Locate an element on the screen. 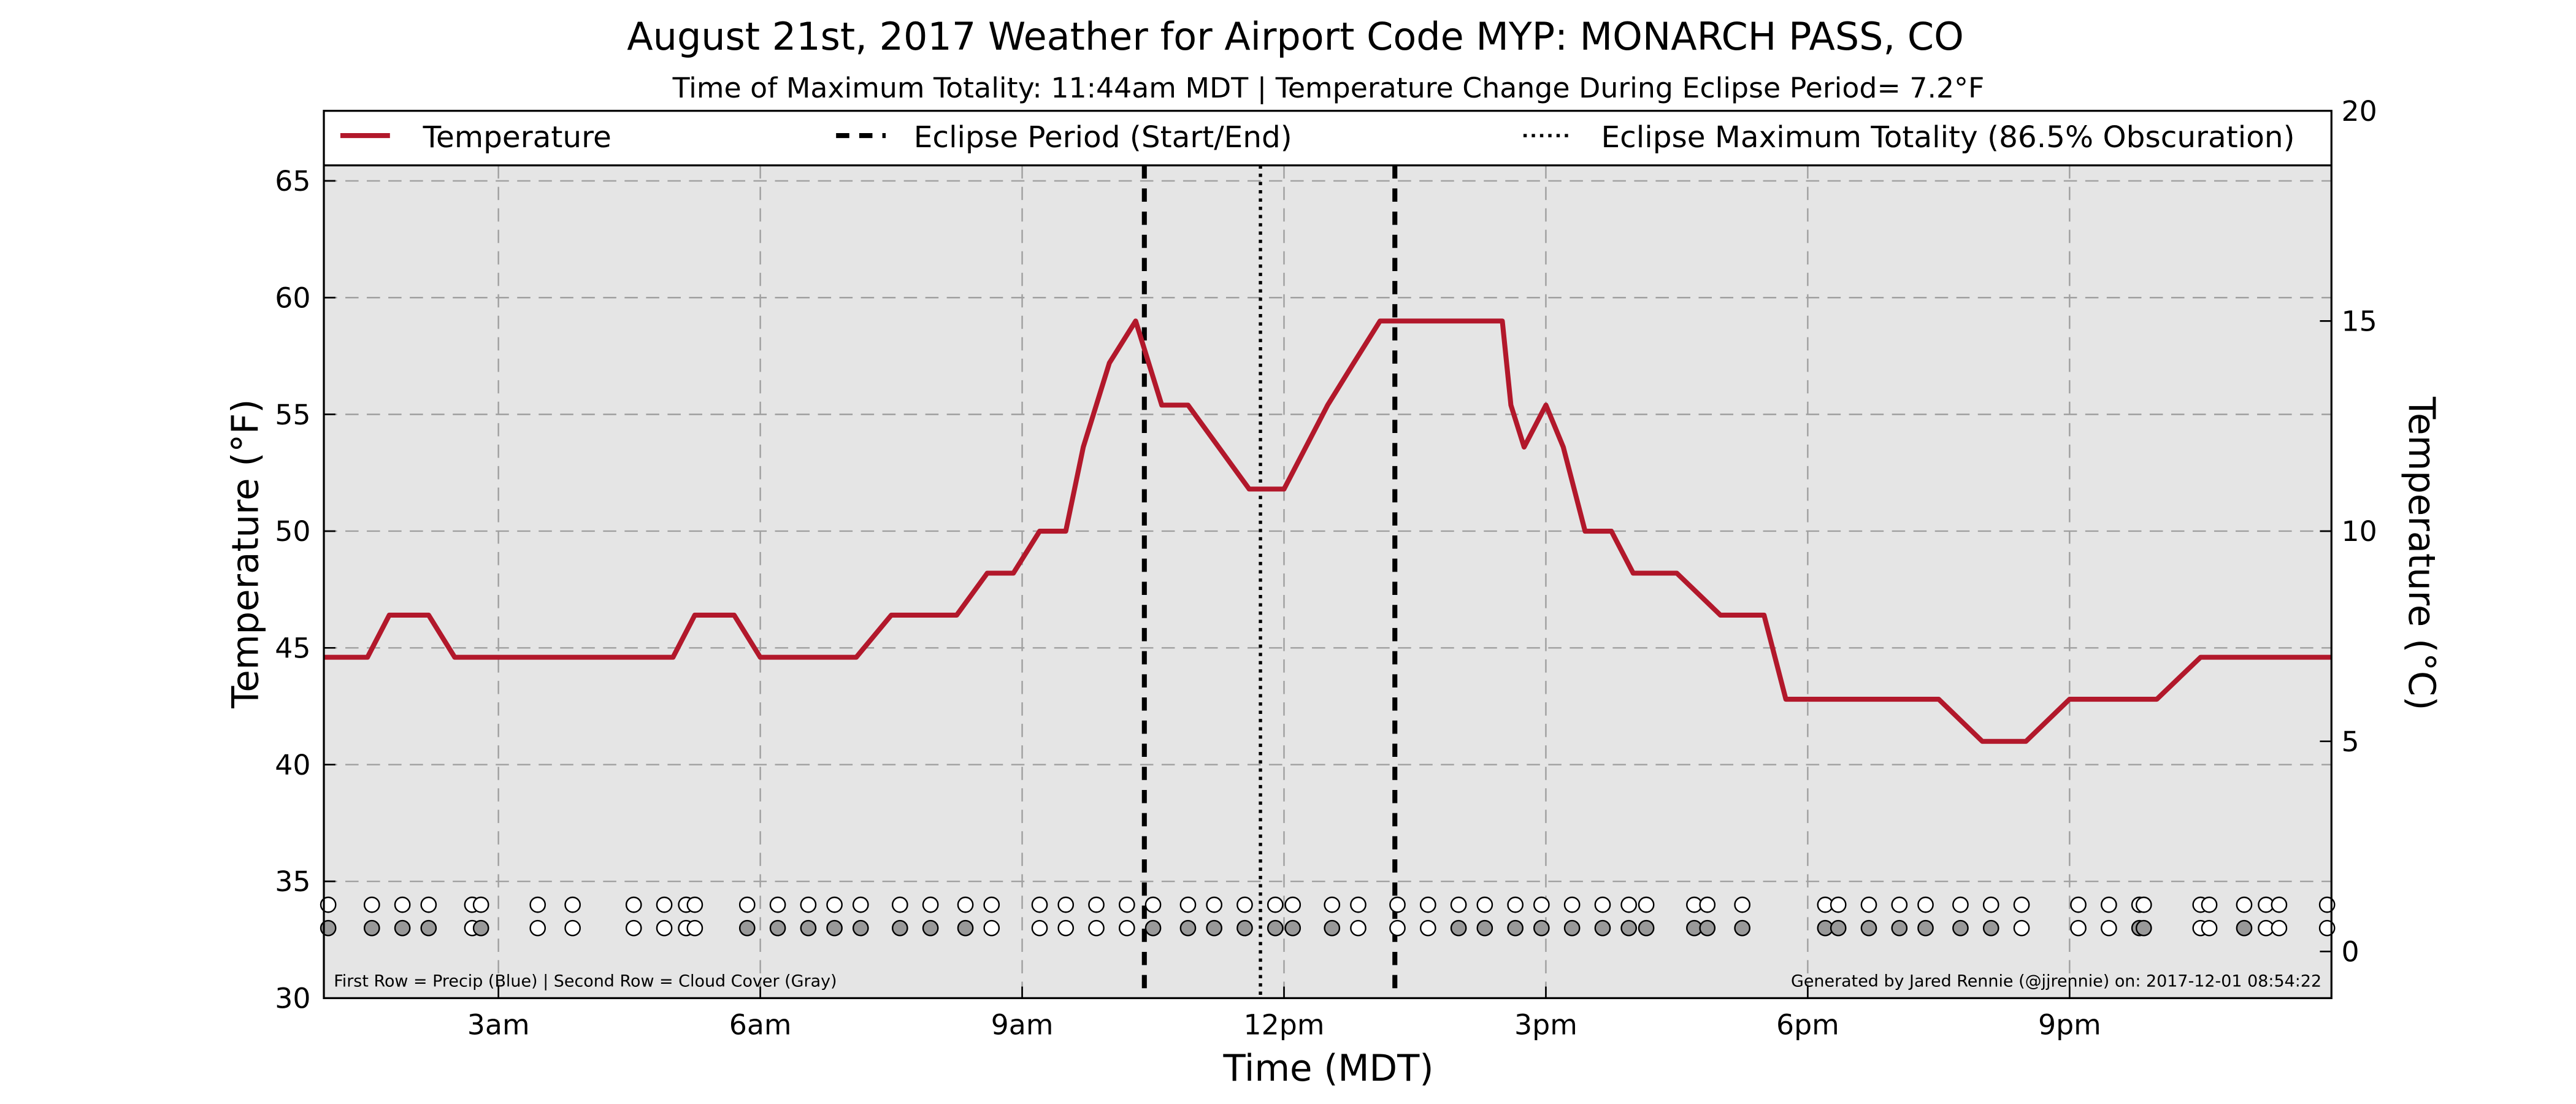 The width and height of the screenshot is (2576, 1104). y-tick-label: 65 is located at coordinates (292, 180).